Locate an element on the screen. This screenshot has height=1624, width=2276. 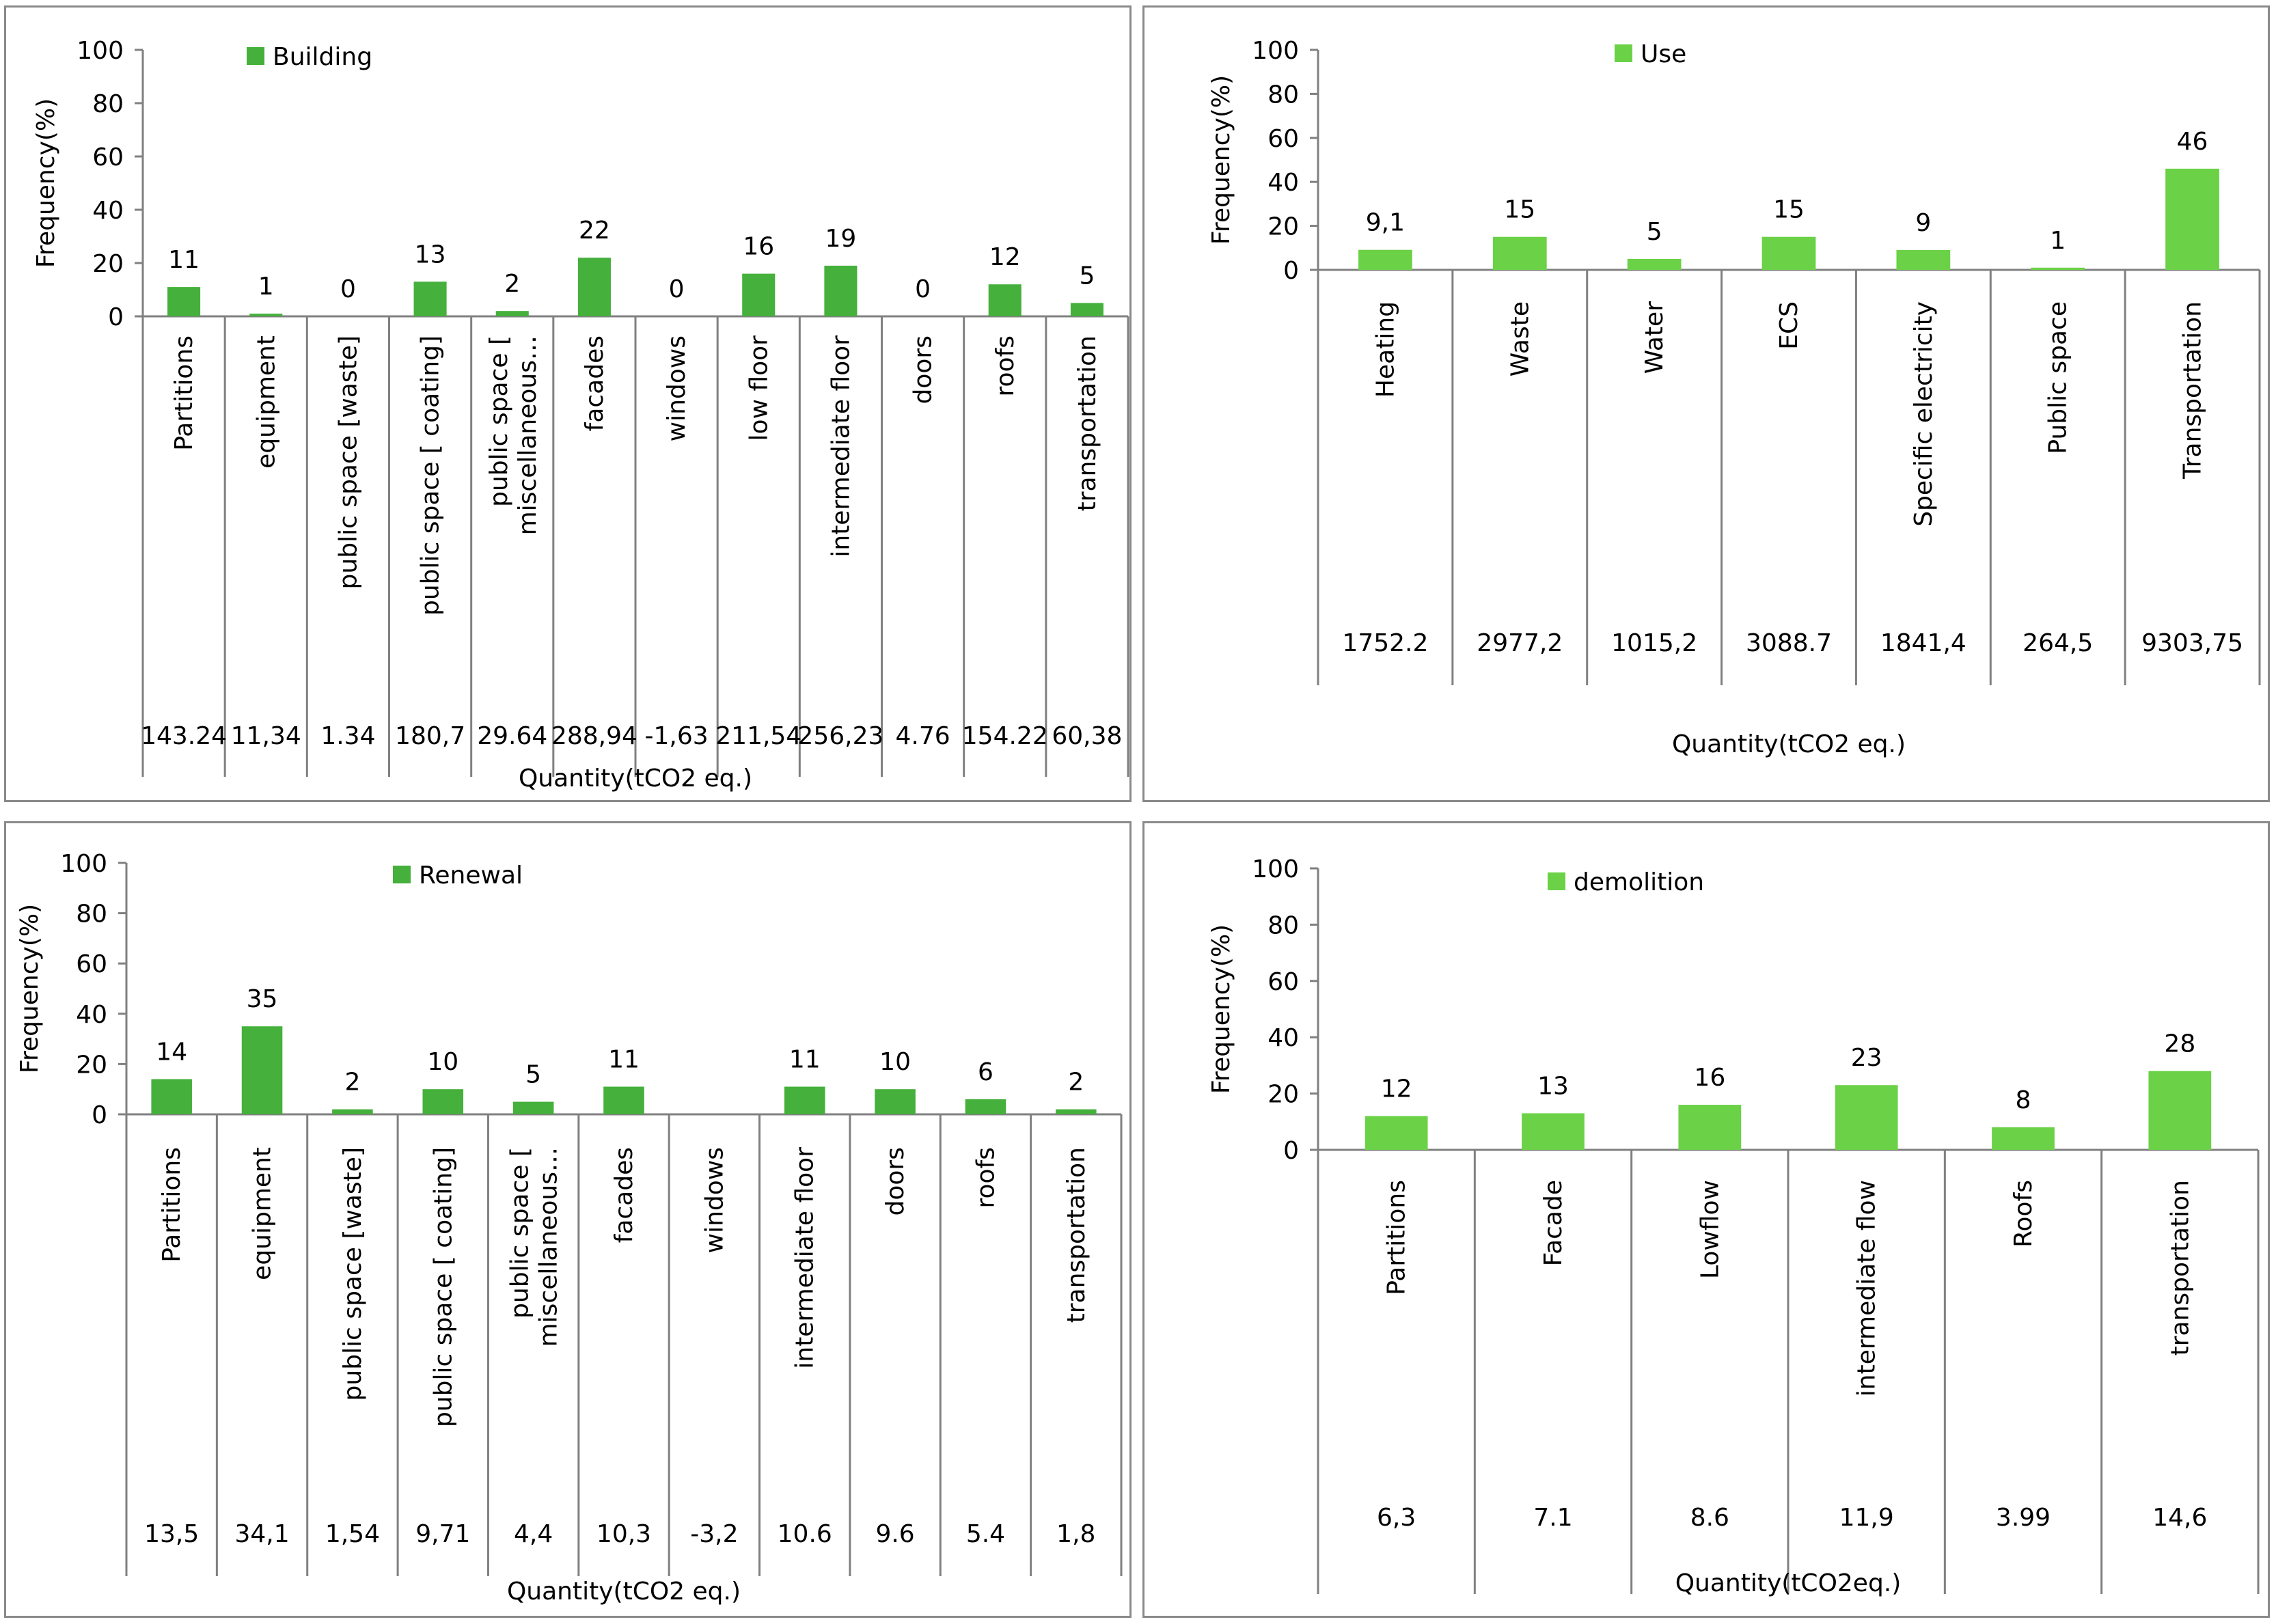
x-axis-title: Quantity(tCO2eq.) is located at coordinates (1788, 1583).